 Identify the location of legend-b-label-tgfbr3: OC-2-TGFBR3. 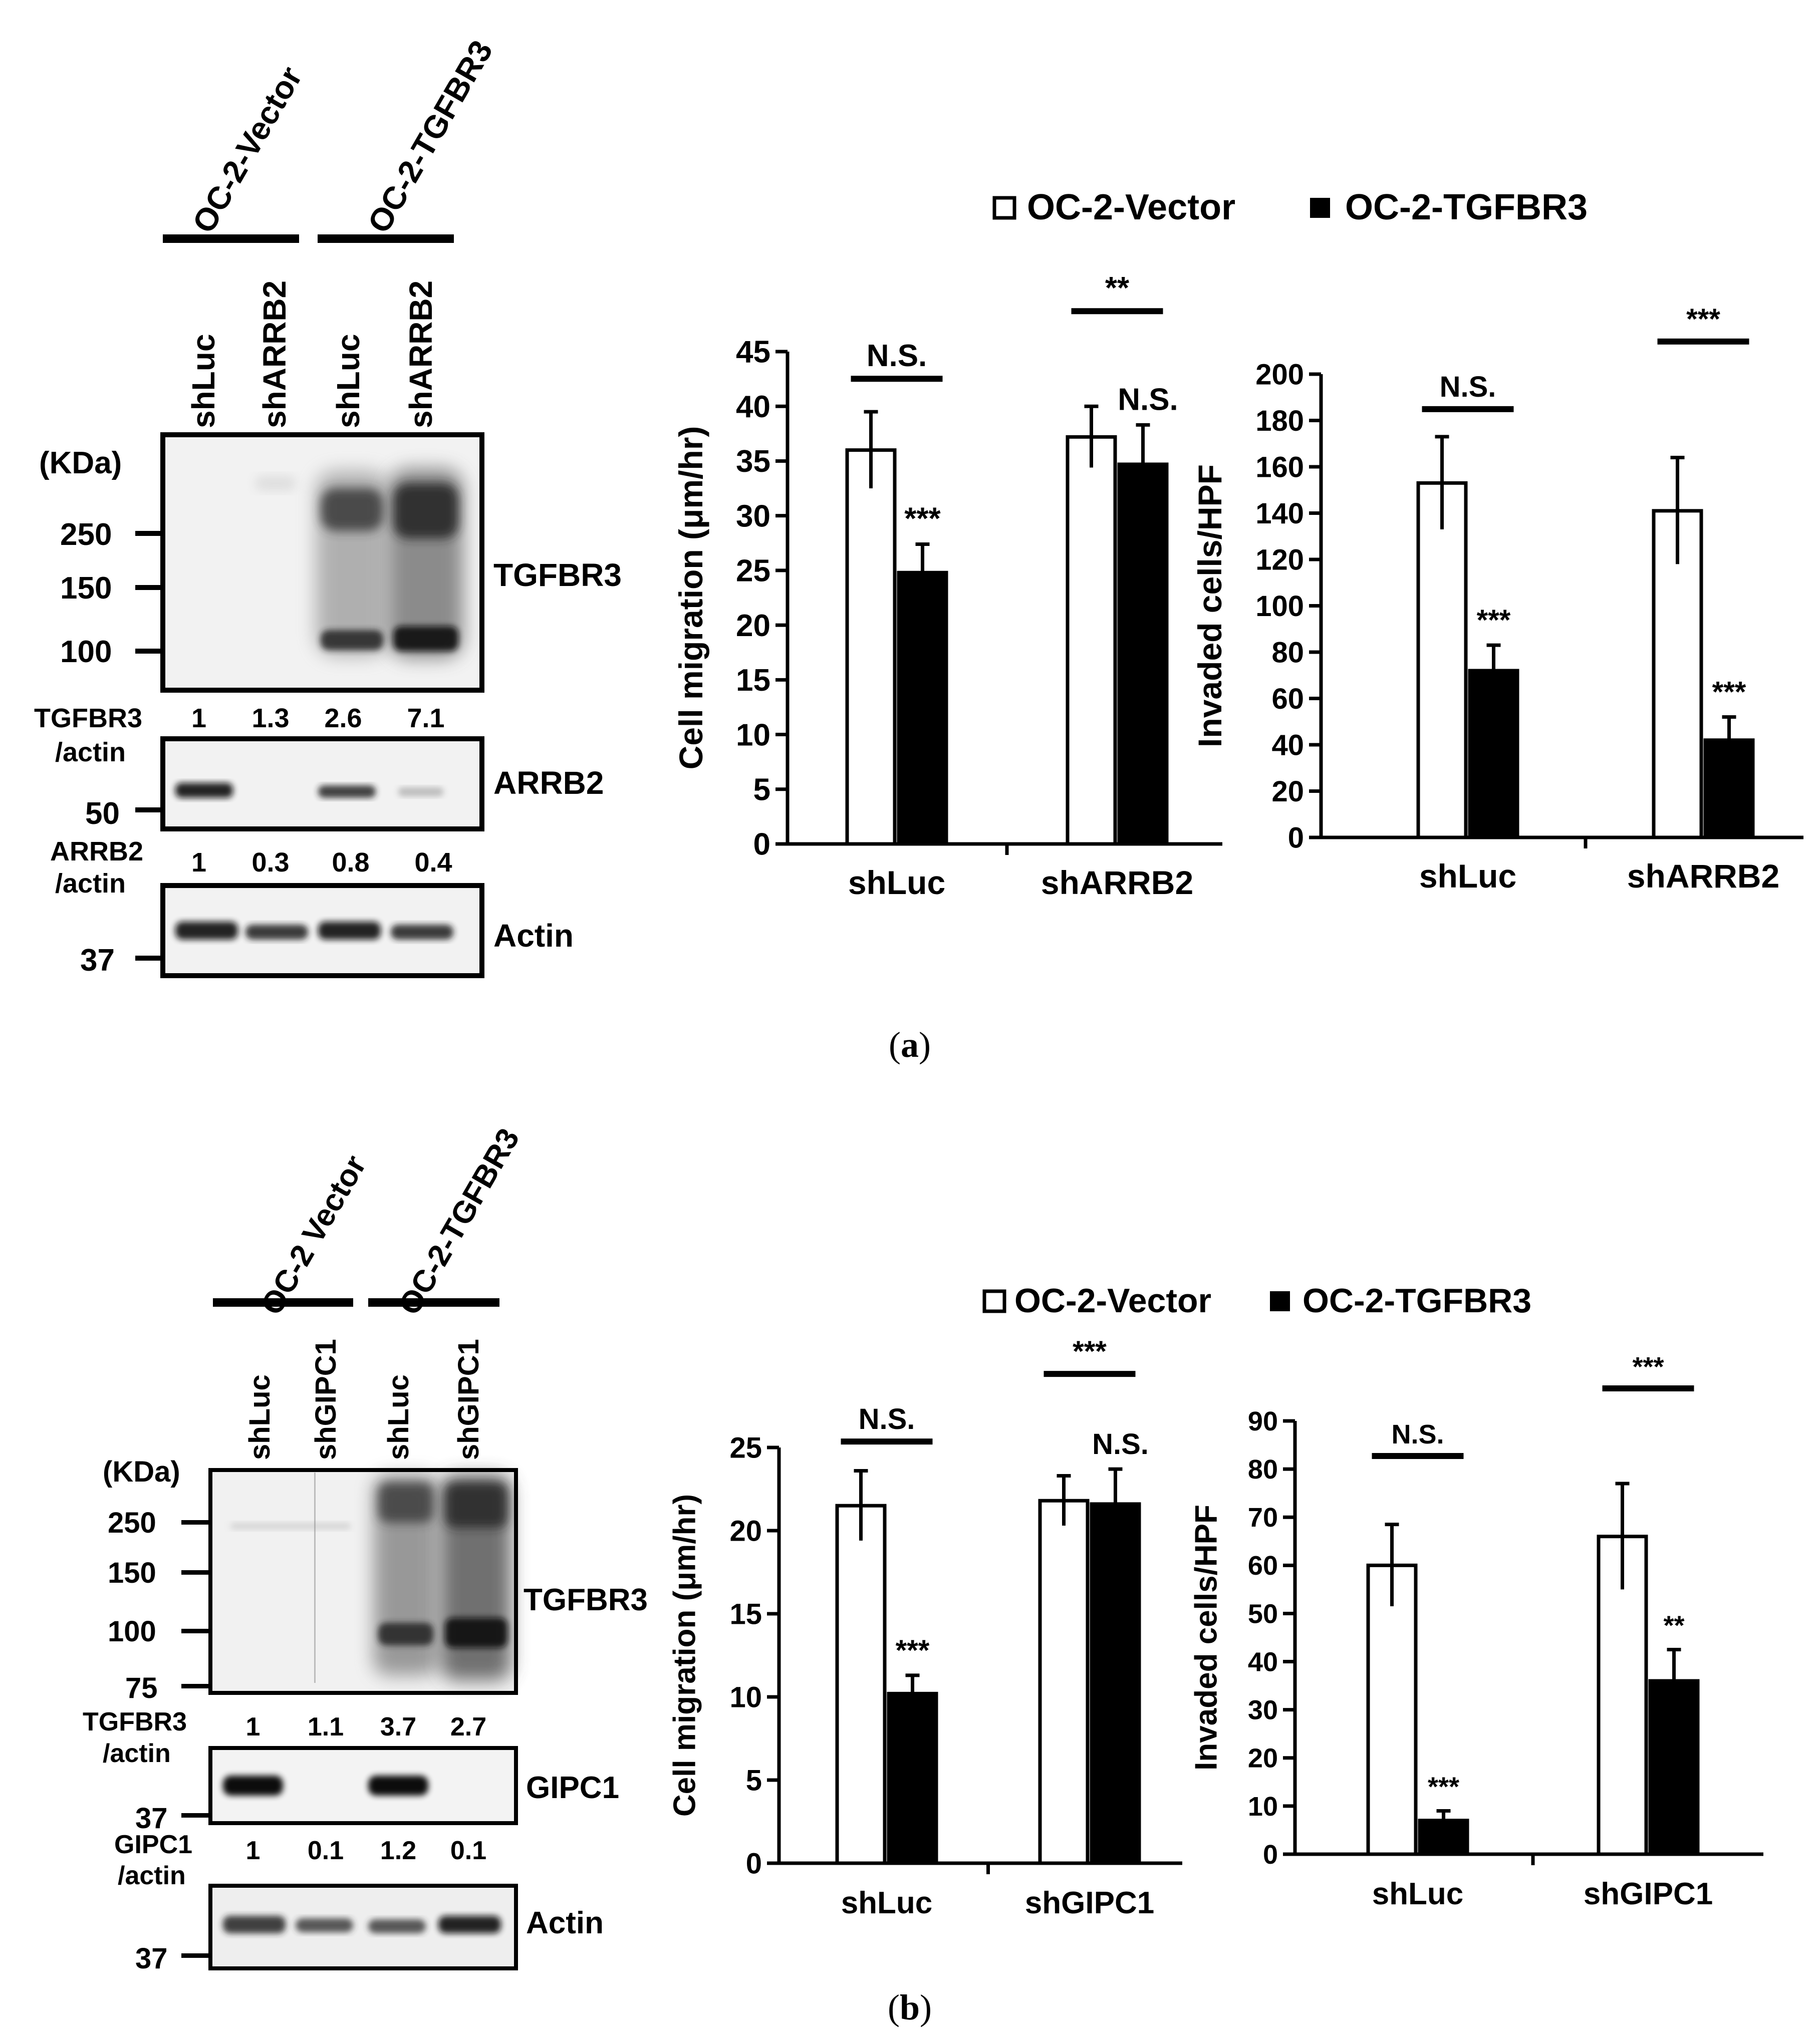
(1417, 1301).